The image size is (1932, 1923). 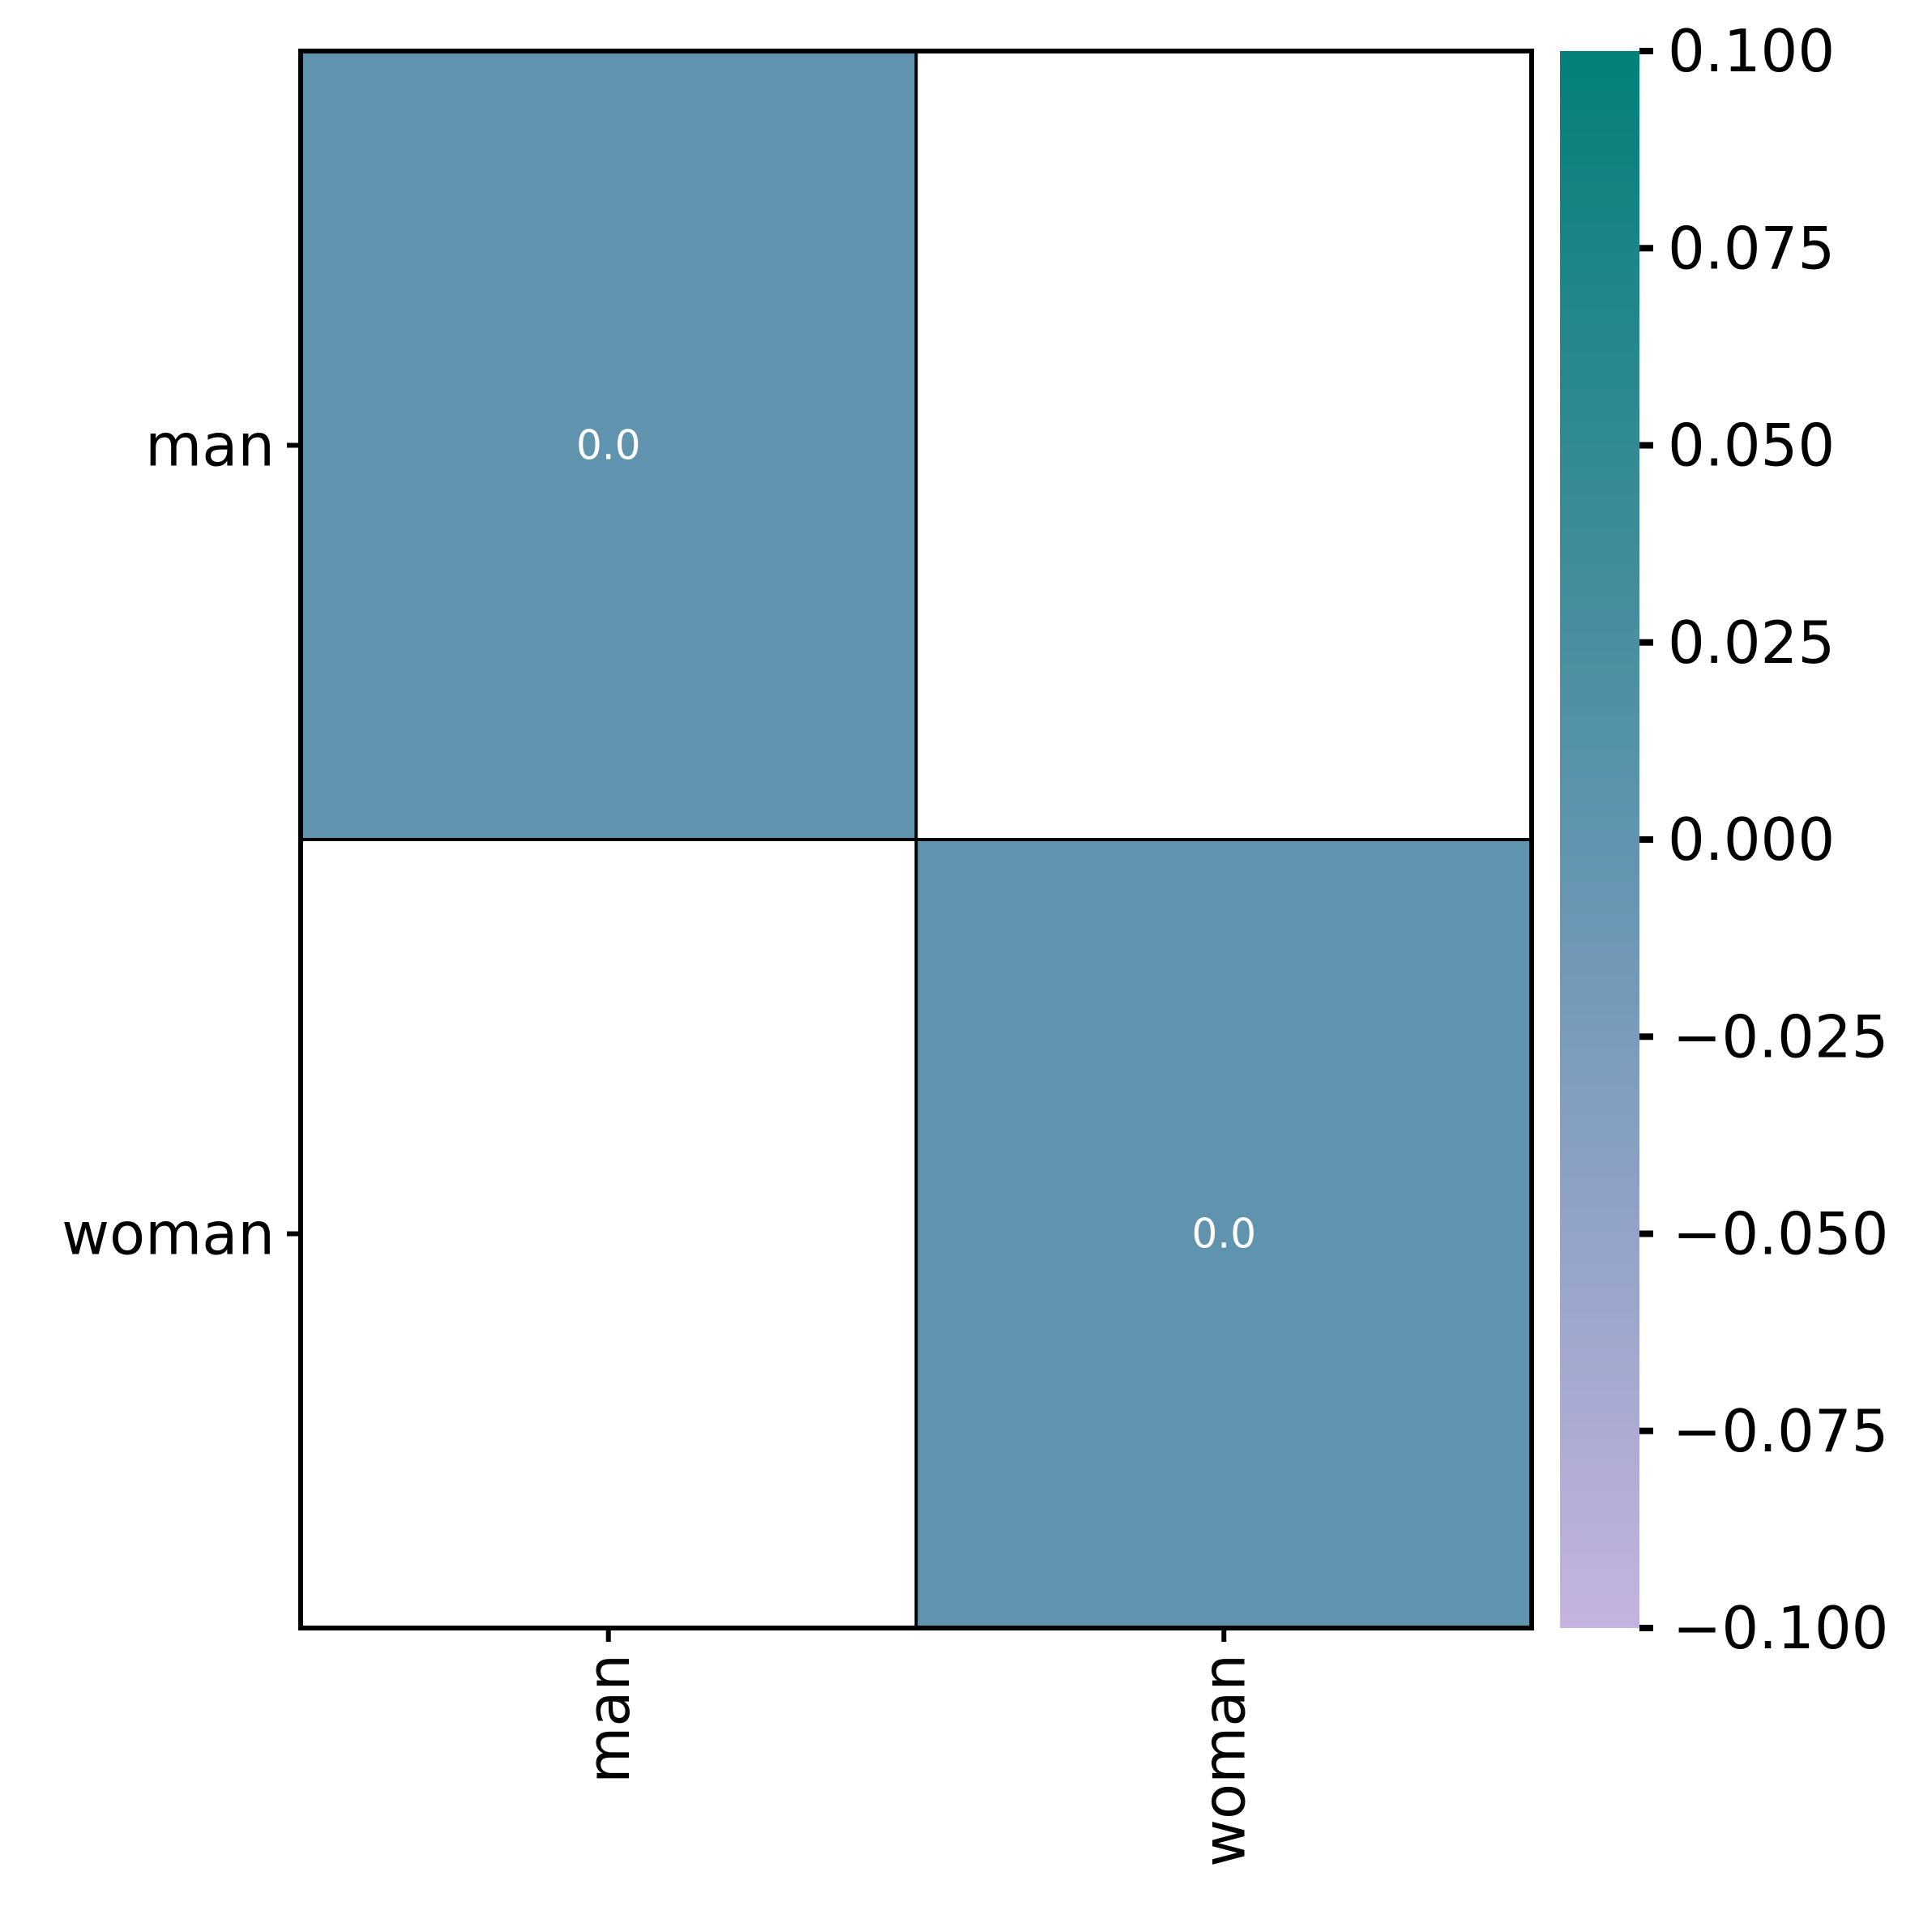 What do you see at coordinates (1780, 1431) in the screenshot?
I see `colorbar-tick-label: −0.075` at bounding box center [1780, 1431].